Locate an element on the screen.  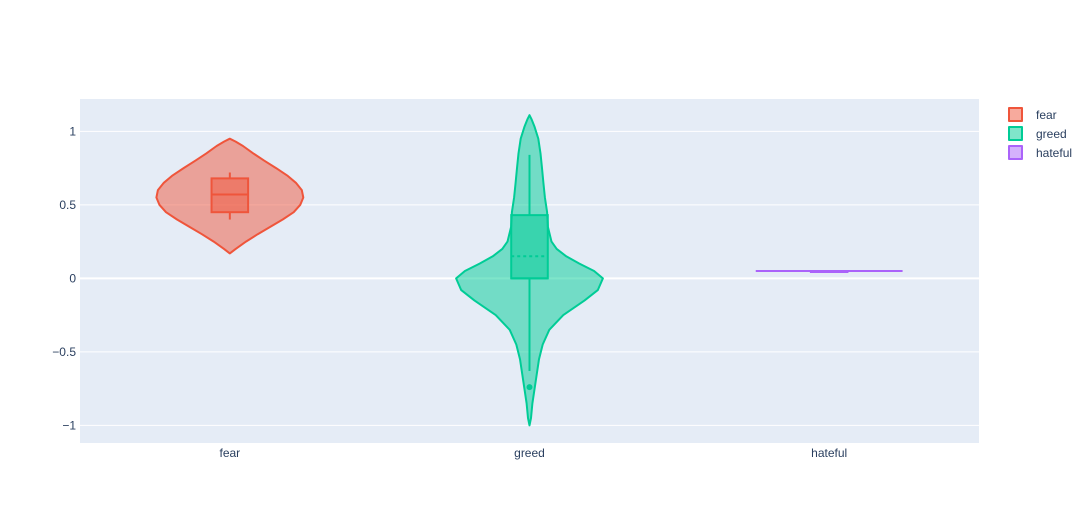
x-tick-label: hateful is located at coordinates (829, 453).